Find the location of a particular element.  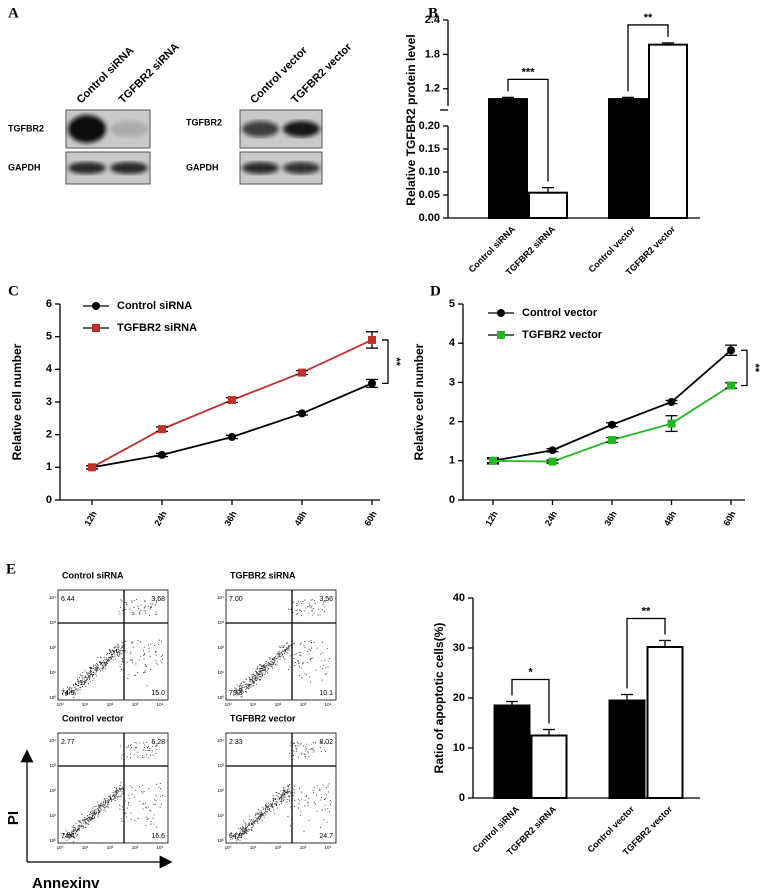

quadrant-value: 24.7 is located at coordinates (326, 836).